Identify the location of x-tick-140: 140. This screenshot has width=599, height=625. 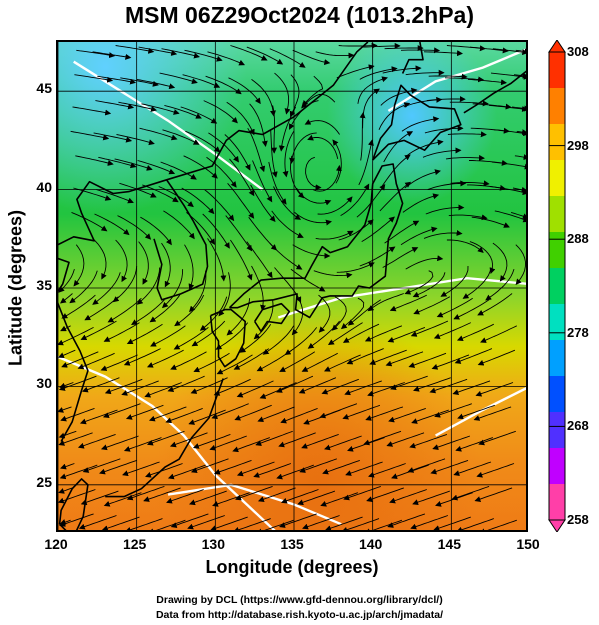
(370, 544).